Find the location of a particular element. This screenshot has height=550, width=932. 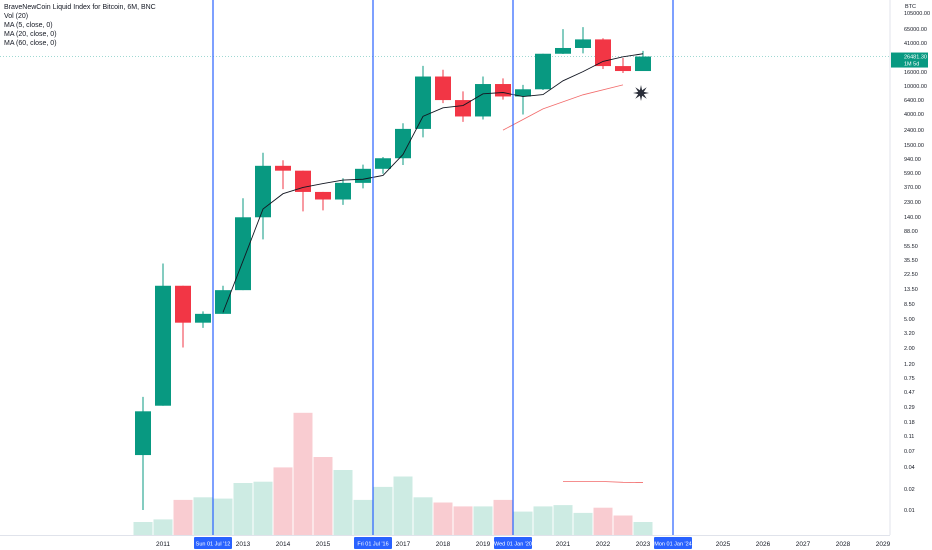

y-tick-label: 22.50 is located at coordinates (911, 275).